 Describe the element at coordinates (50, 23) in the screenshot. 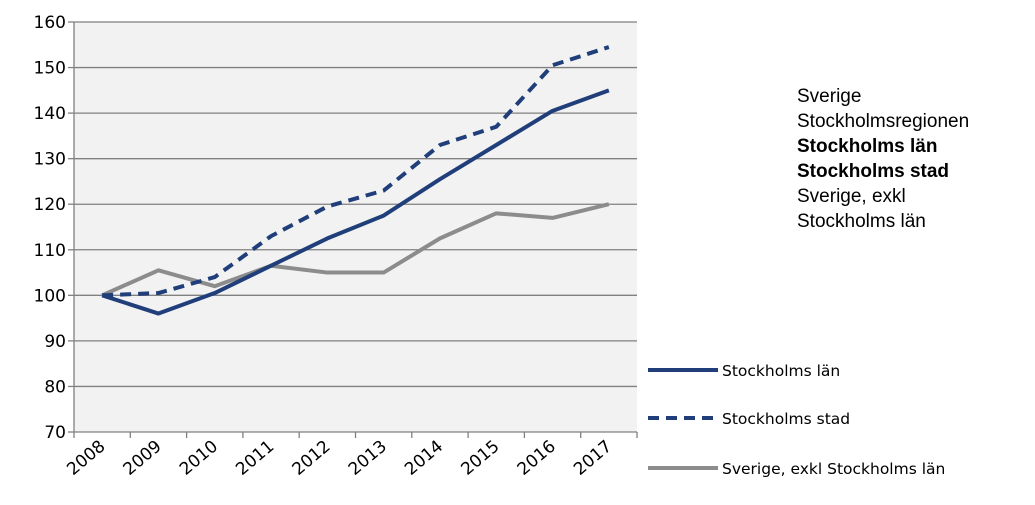

I see `y-tick-label-160: 160` at that location.